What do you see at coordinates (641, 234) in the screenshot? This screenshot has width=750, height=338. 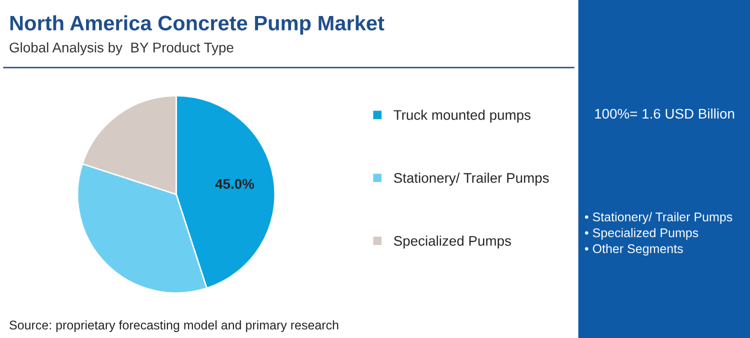 I see `text: • Specialized Pumps` at bounding box center [641, 234].